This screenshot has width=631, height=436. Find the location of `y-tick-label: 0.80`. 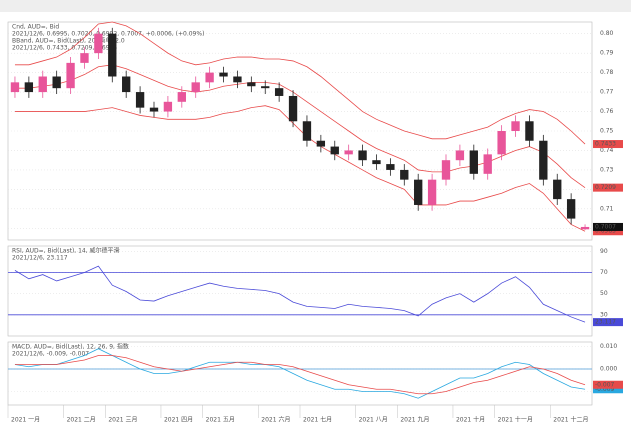

y-tick-label: 0.80 is located at coordinates (607, 33).